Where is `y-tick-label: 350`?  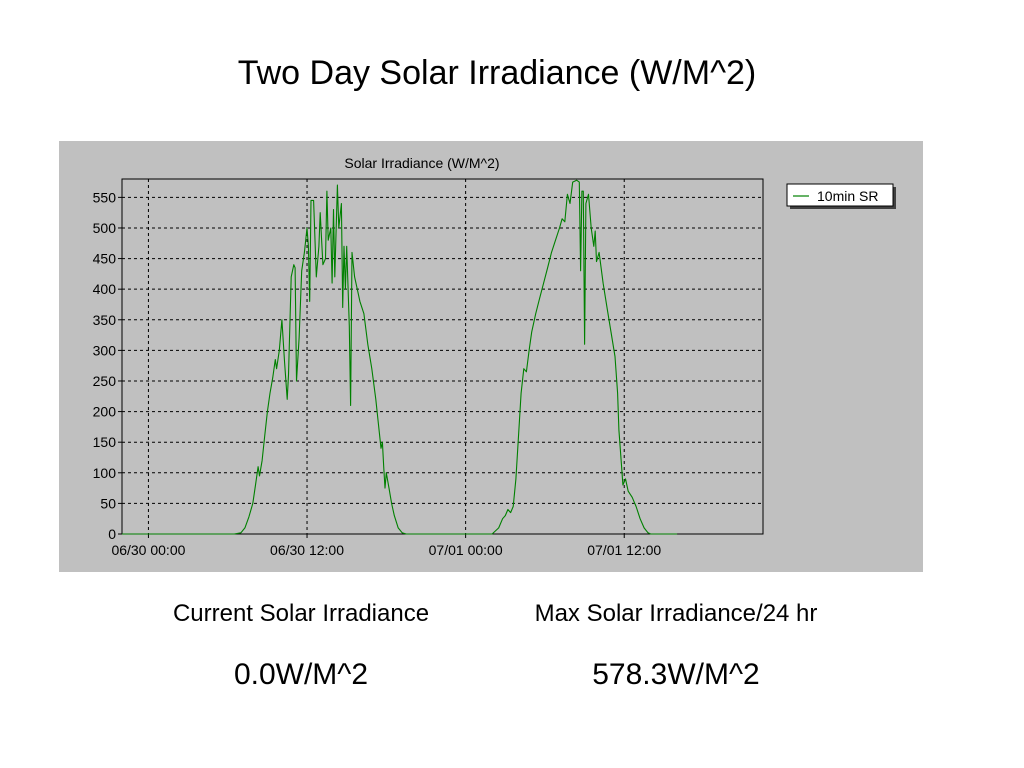
y-tick-label: 350 is located at coordinates (105, 320).